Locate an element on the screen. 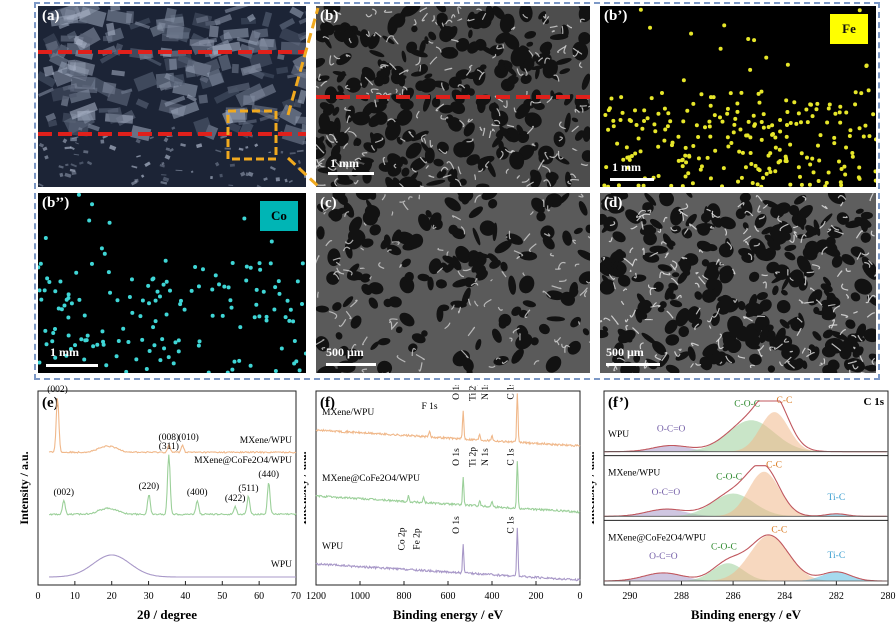 This screenshot has width=896, height=635. component-label: C-C is located at coordinates (779, 530).